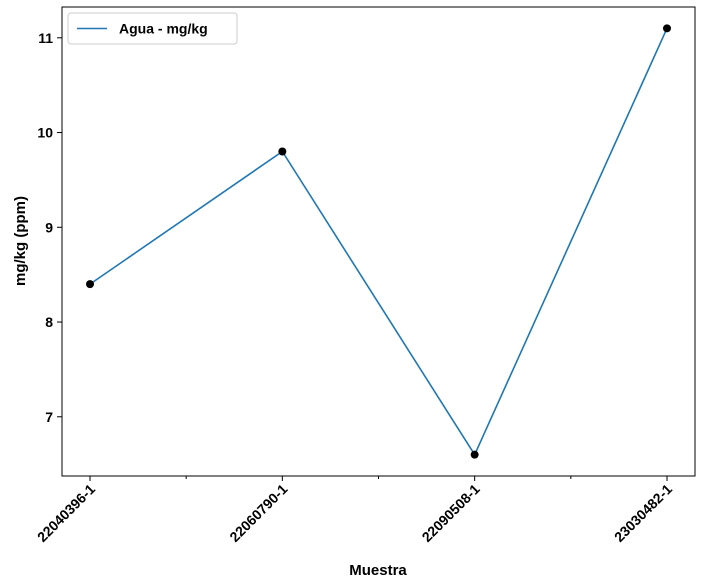  I want to click on x-axis: 22040396-1 22060790-1 22090508-1 23030482-1, so click(354, 510).